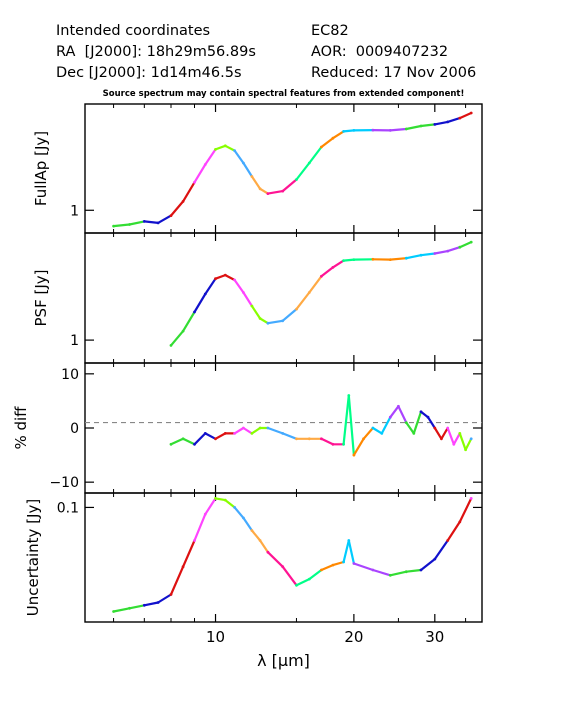 This screenshot has width=566, height=708. I want to click on y-tick-label: 10, so click(70, 375).